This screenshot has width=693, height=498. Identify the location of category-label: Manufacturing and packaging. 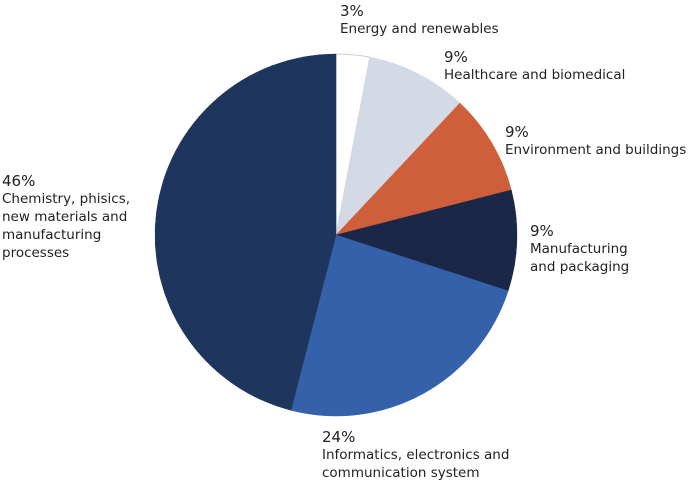
(580, 258).